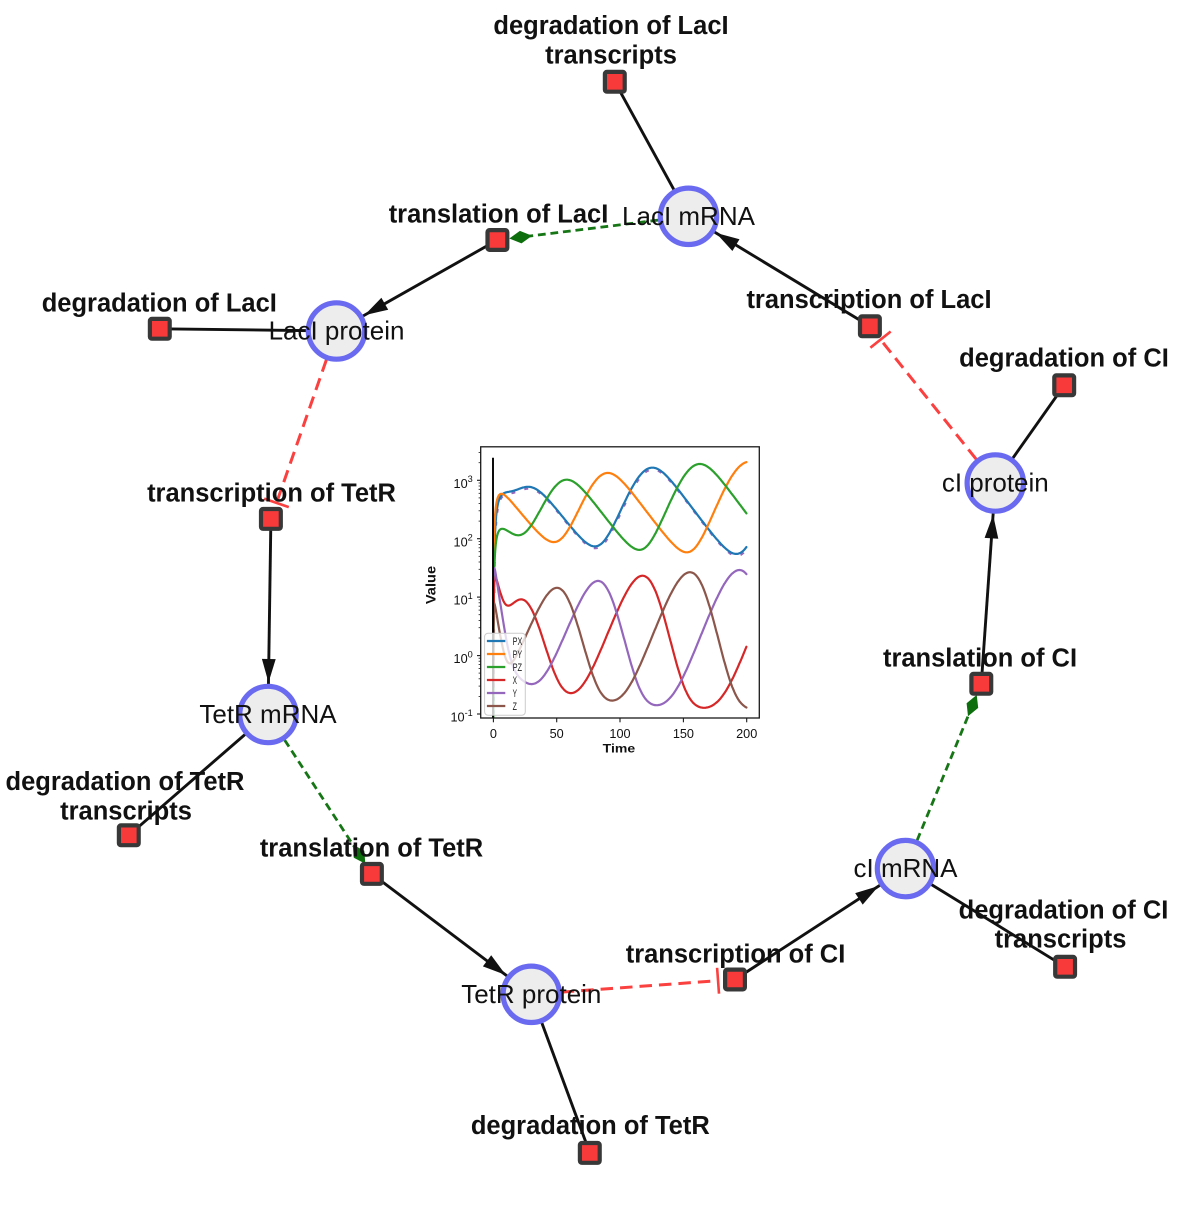 The width and height of the screenshot is (1189, 1205). Describe the element at coordinates (371, 849) in the screenshot. I see `svg-text: translation of TetR` at that location.